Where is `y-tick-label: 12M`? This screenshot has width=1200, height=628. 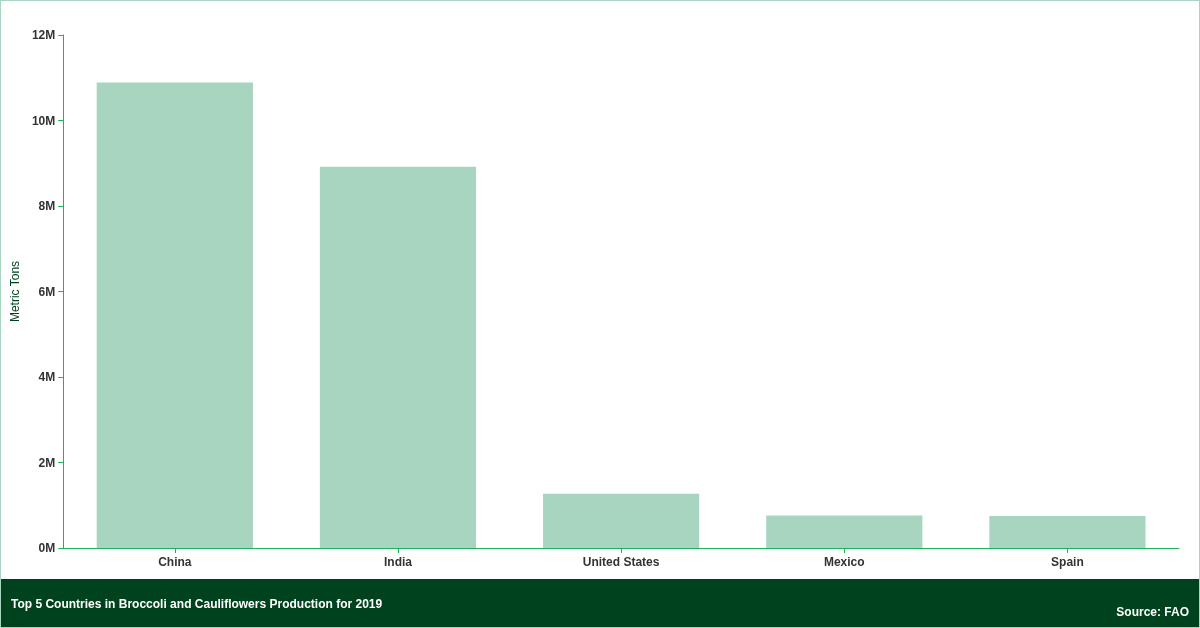 y-tick-label: 12M is located at coordinates (43, 35).